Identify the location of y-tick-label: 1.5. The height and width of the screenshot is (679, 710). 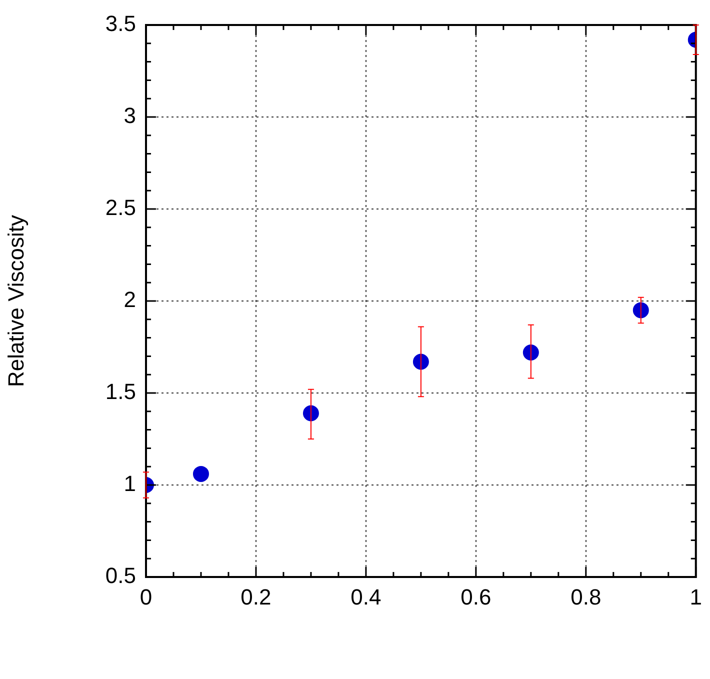
(120, 391).